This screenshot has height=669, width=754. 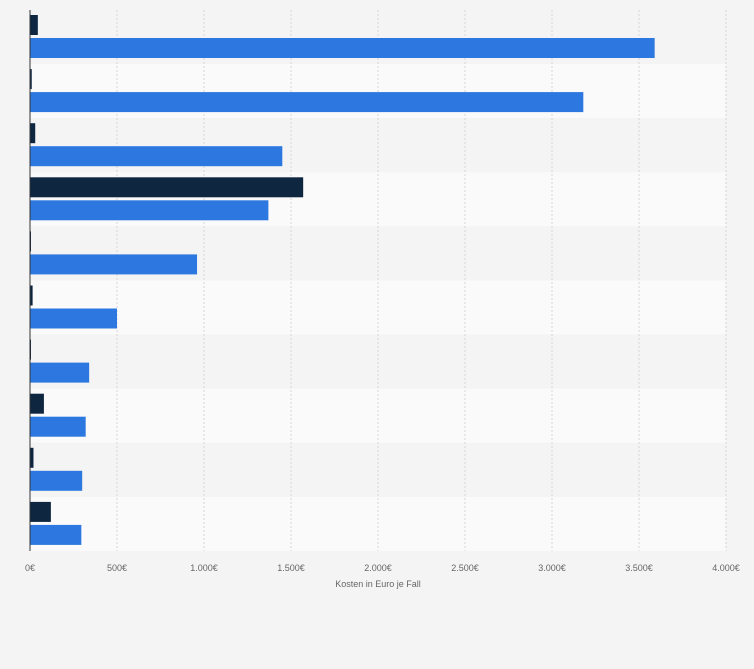 What do you see at coordinates (378, 568) in the screenshot?
I see `x-tick-label: 2.000€` at bounding box center [378, 568].